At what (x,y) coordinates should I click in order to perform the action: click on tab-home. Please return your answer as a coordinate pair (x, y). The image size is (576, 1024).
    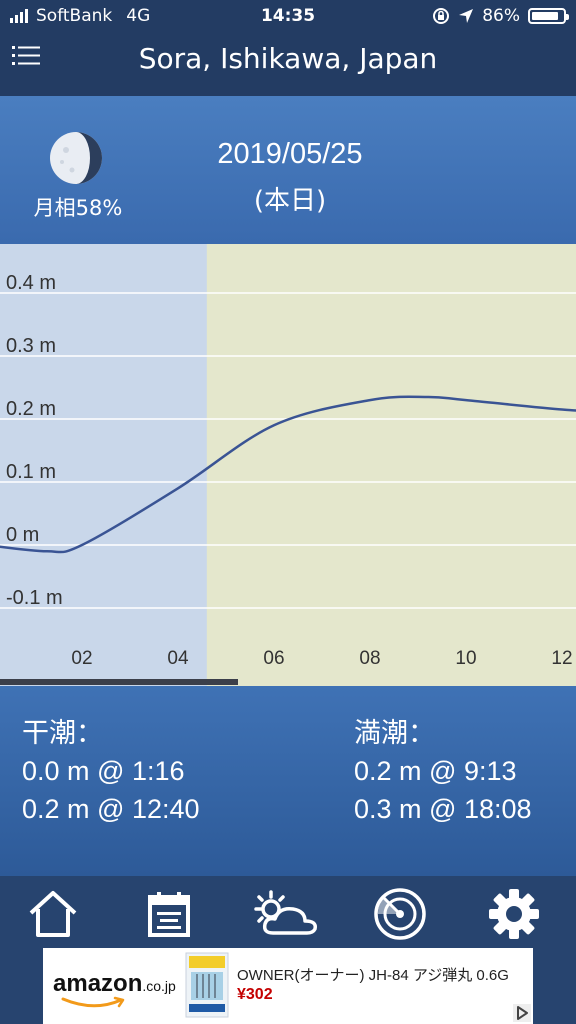
    Looking at the image, I should click on (53, 914).